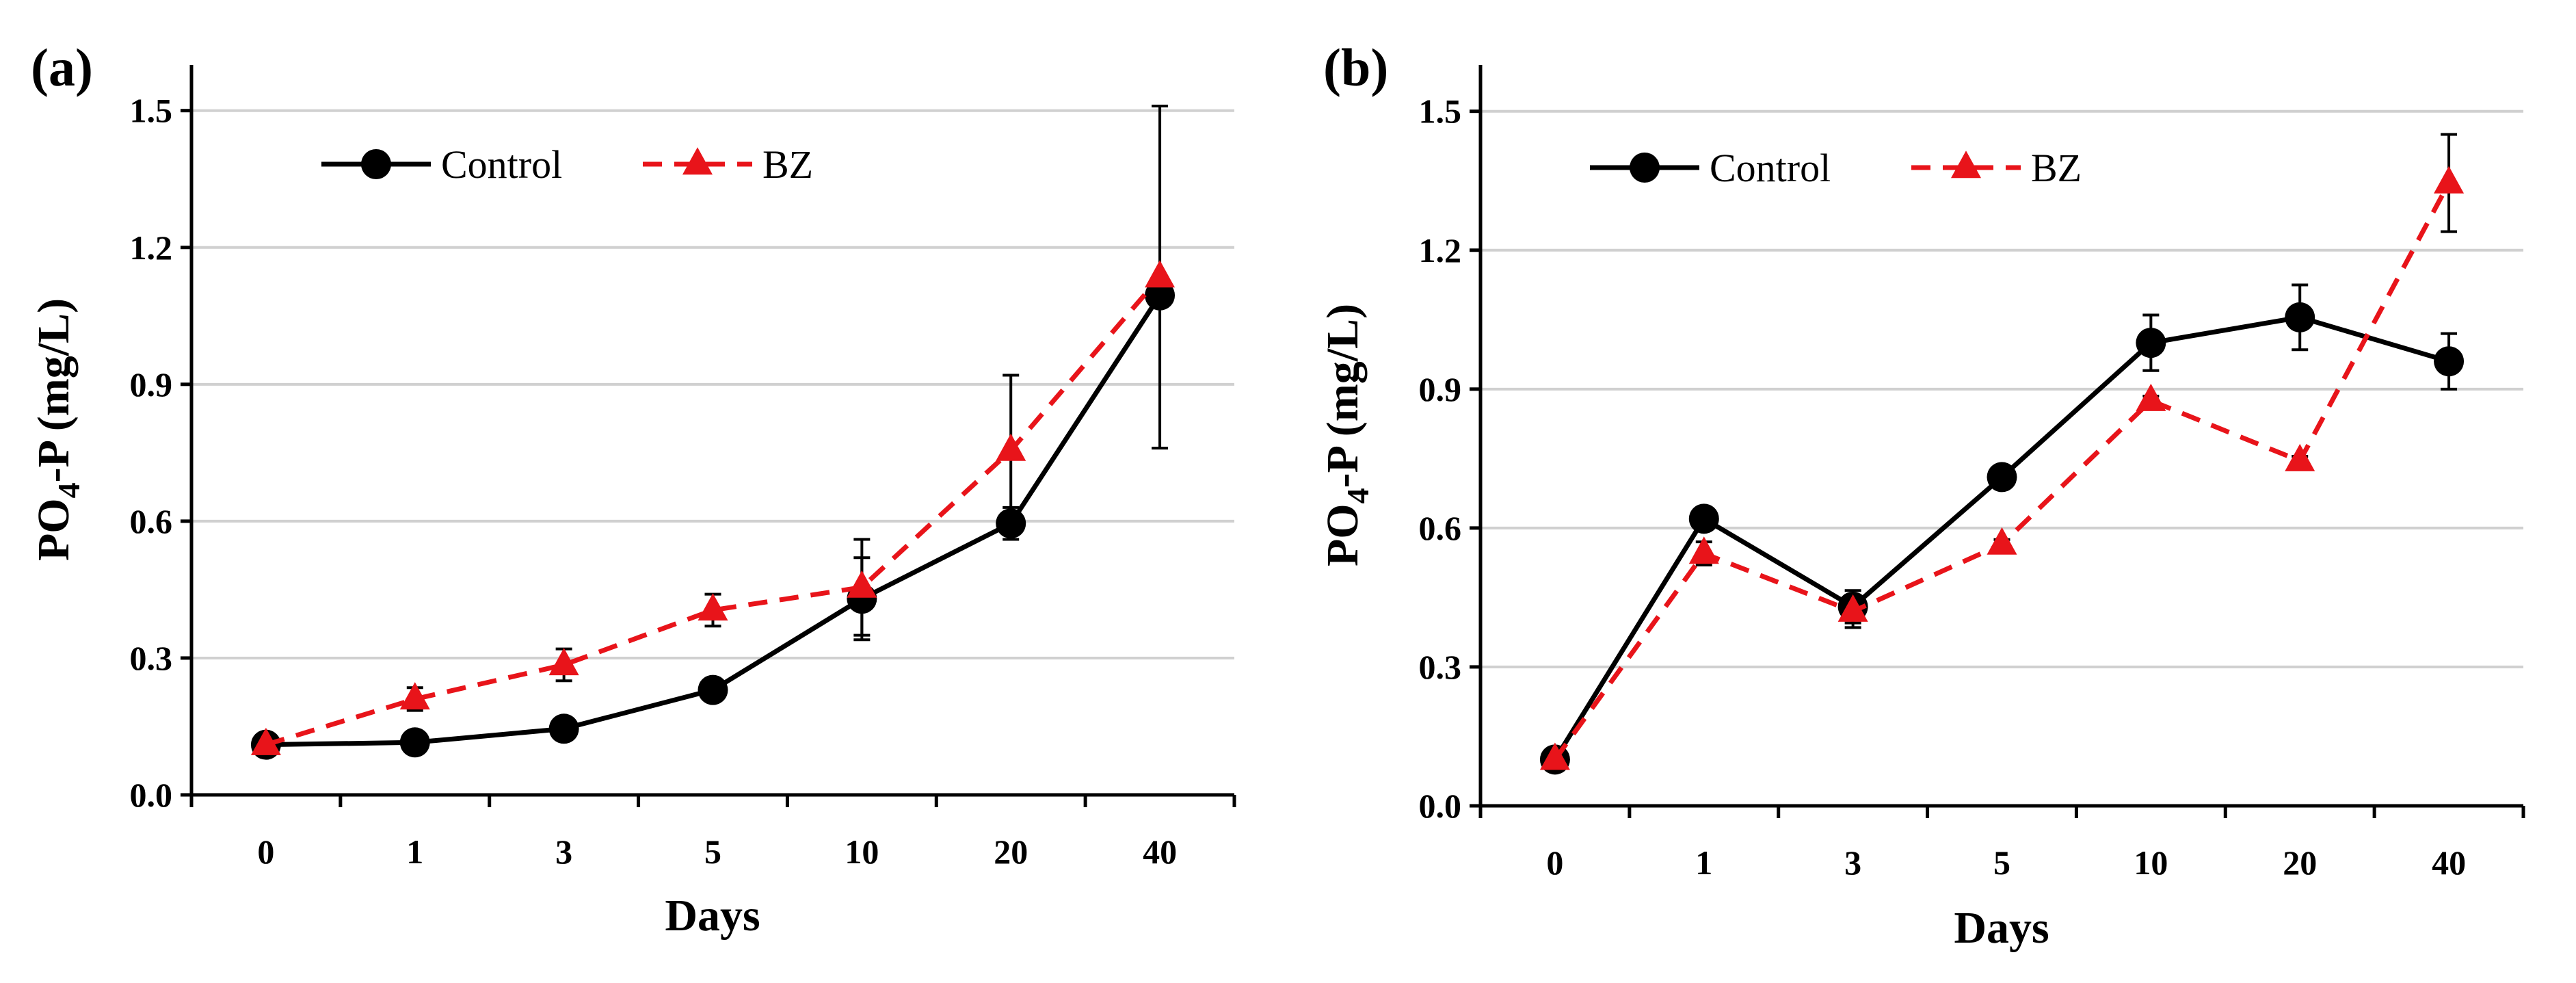  Describe the element at coordinates (1355, 67) in the screenshot. I see `panel-label: (b)` at that location.